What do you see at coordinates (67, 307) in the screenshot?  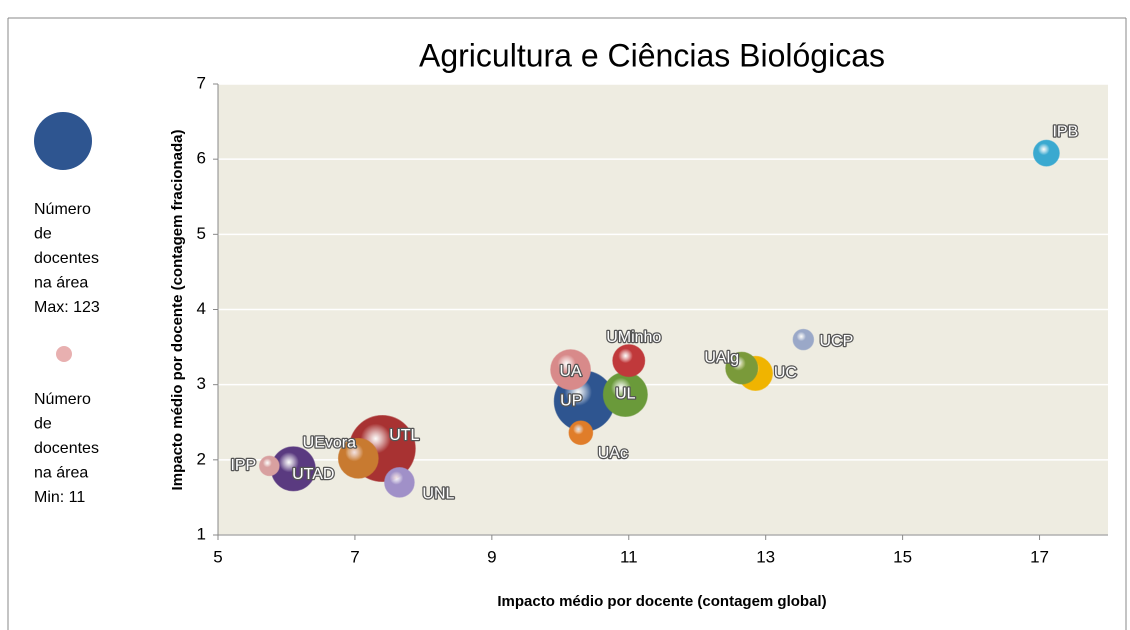 I see `legend-max-text: Max: 123` at bounding box center [67, 307].